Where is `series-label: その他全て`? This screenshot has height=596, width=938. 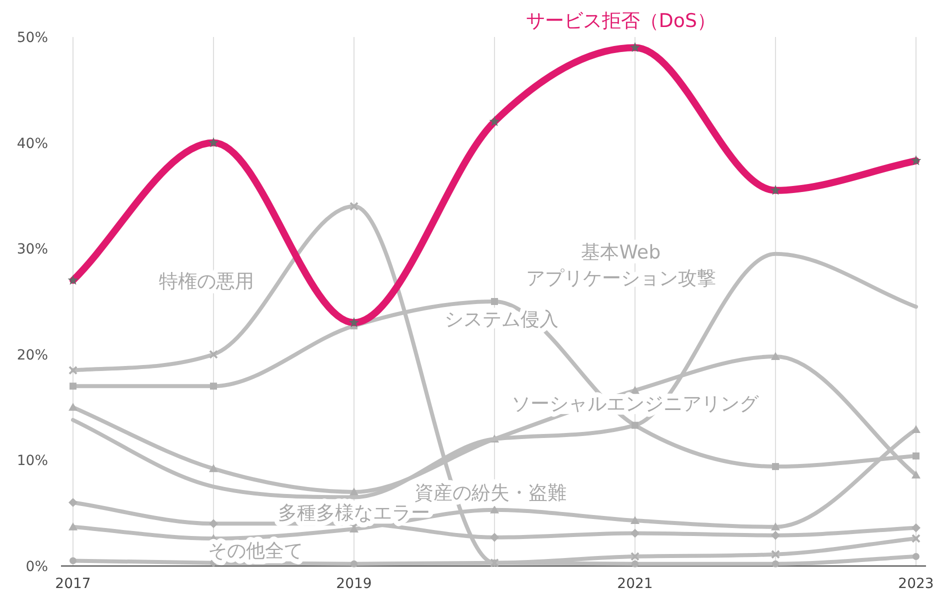
series-label: その他全て is located at coordinates (256, 551).